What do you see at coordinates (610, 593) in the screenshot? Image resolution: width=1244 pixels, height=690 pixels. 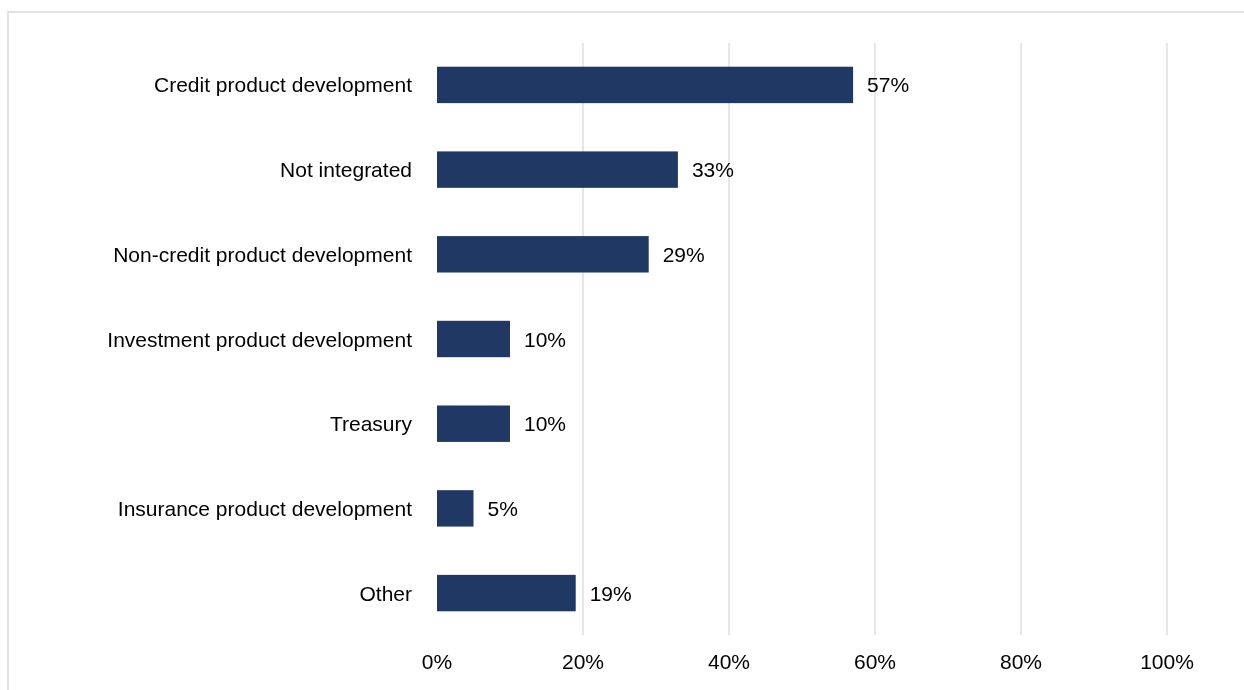 I see `data-label: 19%` at bounding box center [610, 593].